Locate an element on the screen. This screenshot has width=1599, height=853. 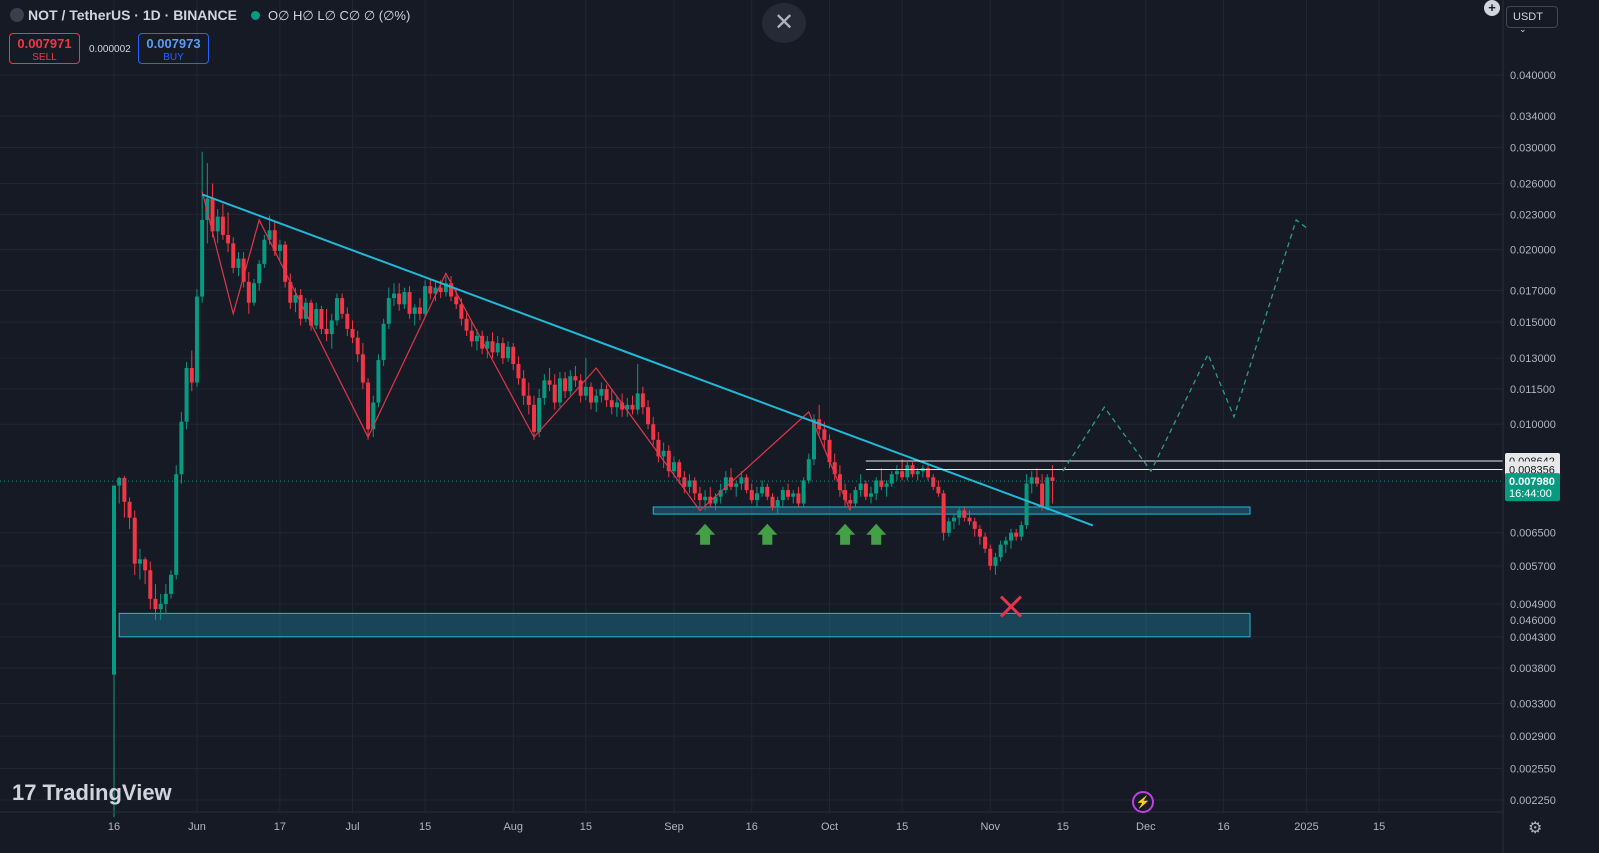
symbol-title: NOT / TetherUS · 1D · BINANCE is located at coordinates (132, 15).